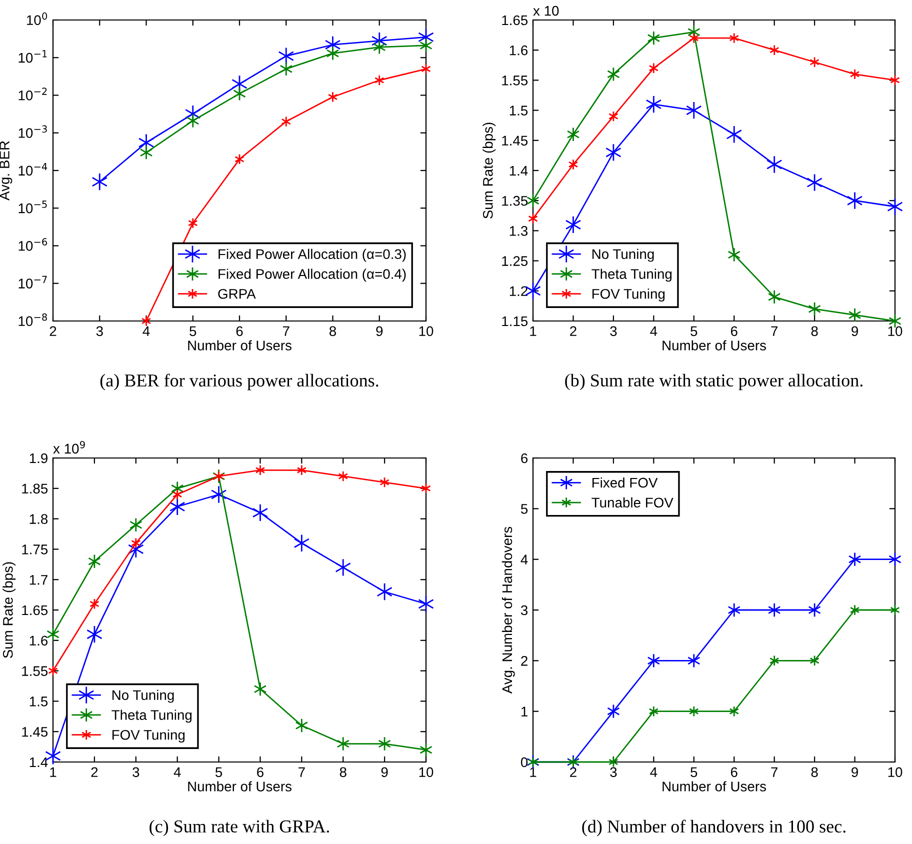 The image size is (912, 844). What do you see at coordinates (625, 482) in the screenshot?
I see `legend-label: Fixed FOV` at bounding box center [625, 482].